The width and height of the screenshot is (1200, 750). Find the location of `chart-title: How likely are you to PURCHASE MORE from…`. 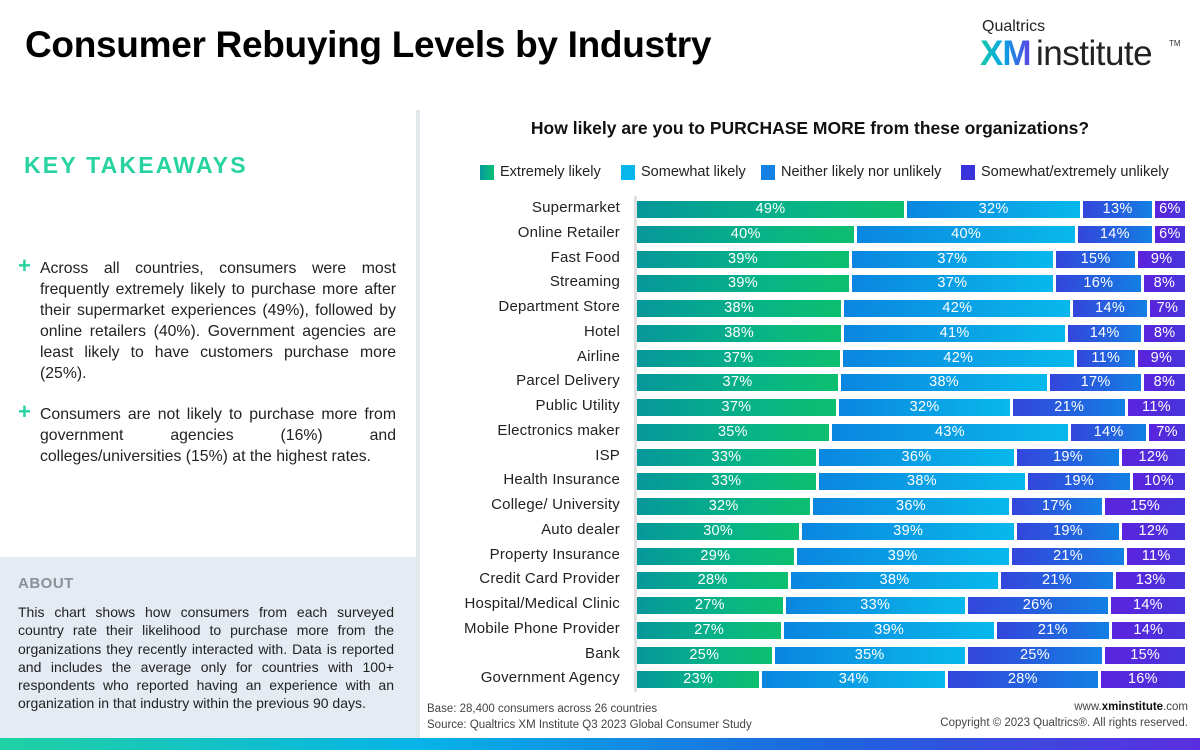

chart-title: How likely are you to PURCHASE MORE from… is located at coordinates (810, 128).